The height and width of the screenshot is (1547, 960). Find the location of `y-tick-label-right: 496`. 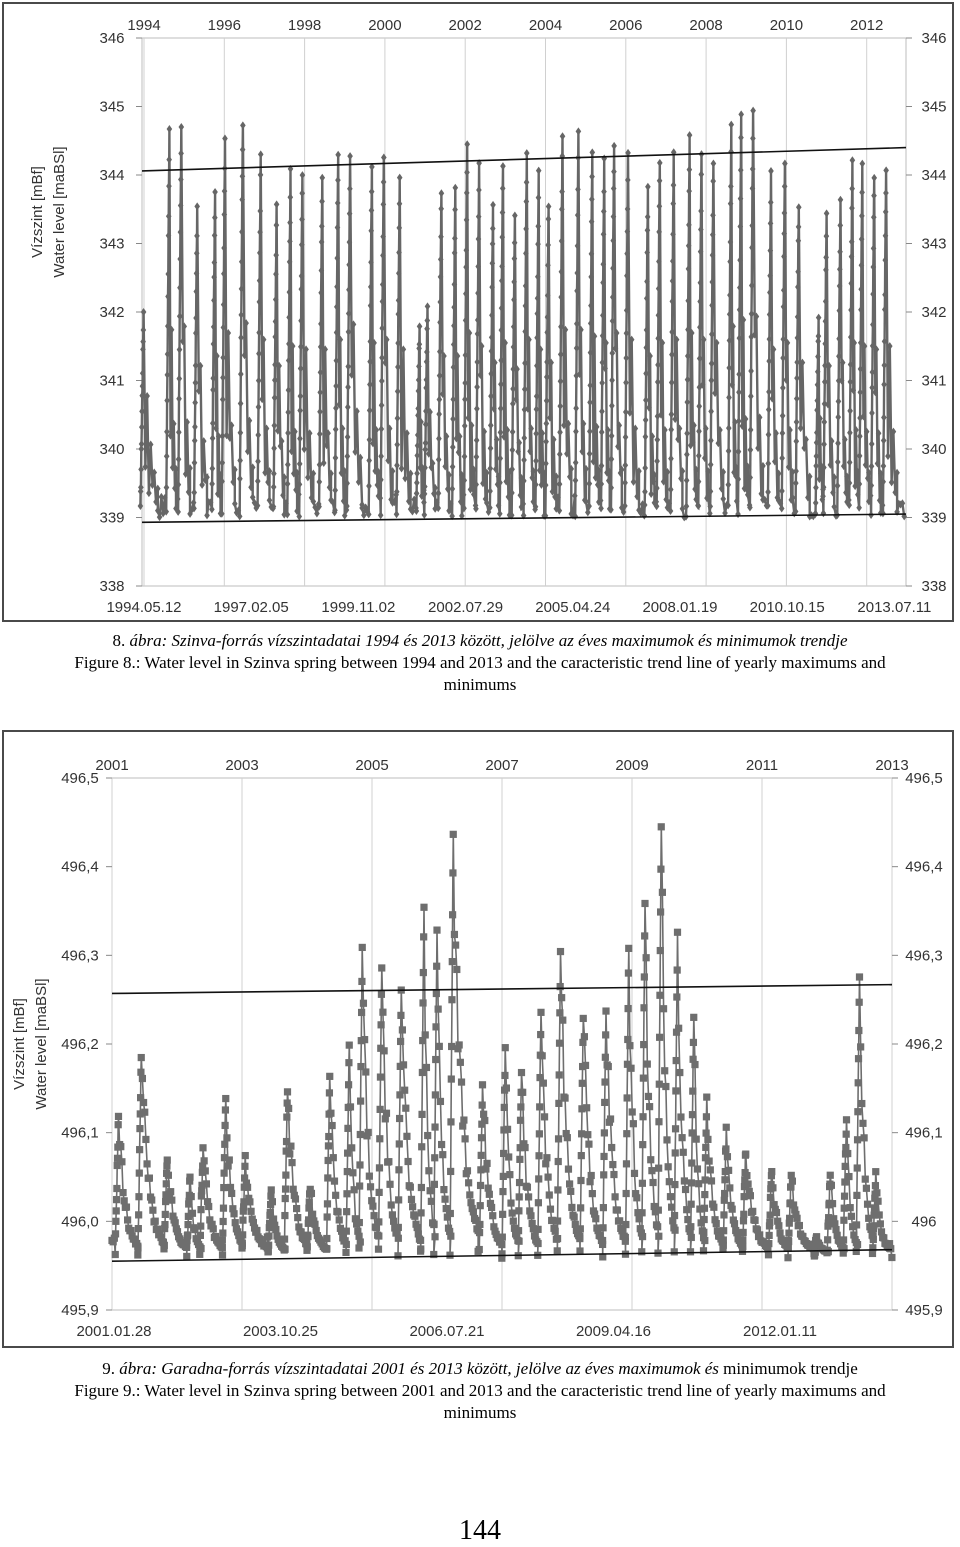

y-tick-label-right: 496 is located at coordinates (923, 1221).